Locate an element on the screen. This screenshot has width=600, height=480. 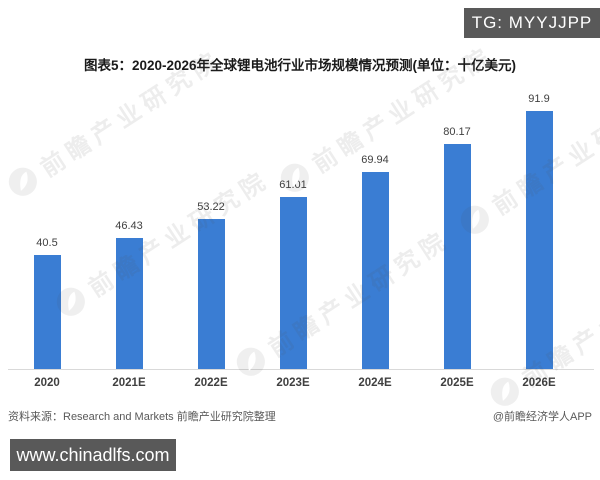
credit-text: @前瞻经济学人APP is located at coordinates (542, 417).